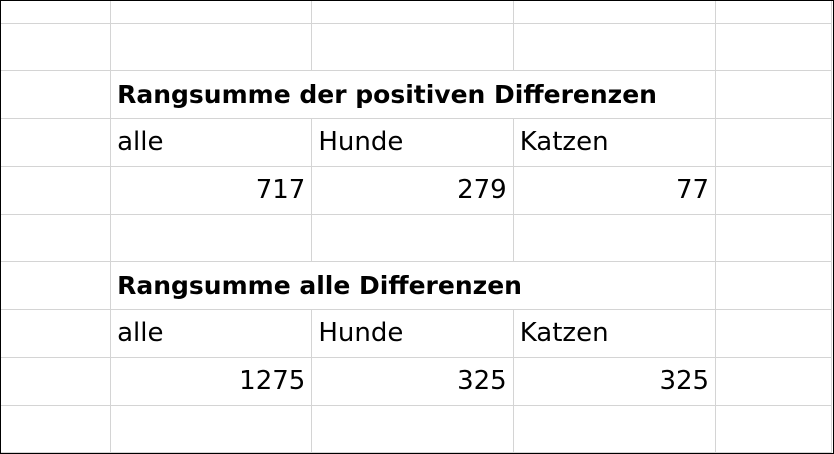  What do you see at coordinates (614, 381) in the screenshot?
I see `value-cell-katzen: 325` at bounding box center [614, 381].